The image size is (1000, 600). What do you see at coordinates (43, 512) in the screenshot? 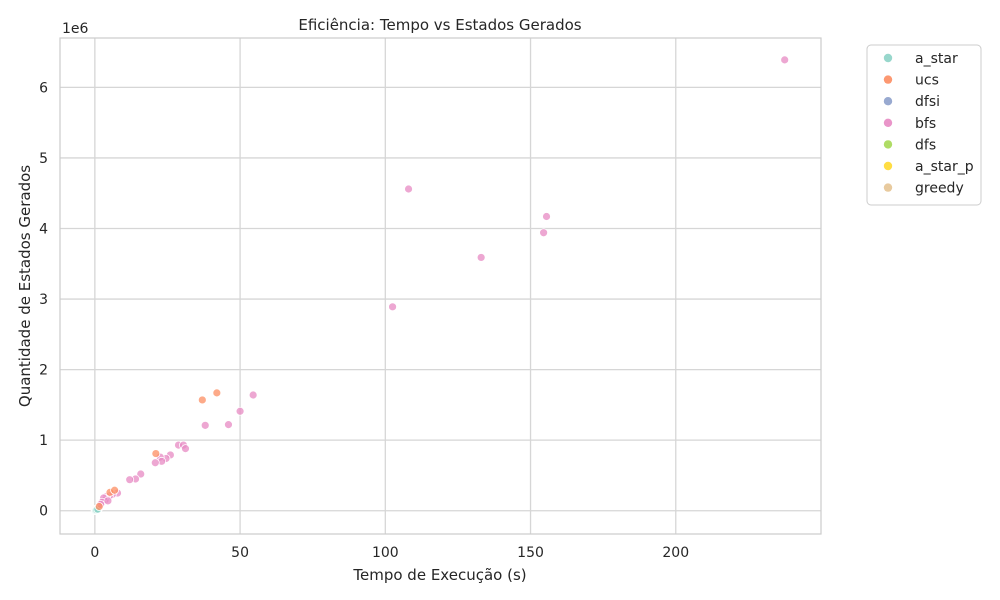
I see `y-tick-label: 0` at bounding box center [43, 512].